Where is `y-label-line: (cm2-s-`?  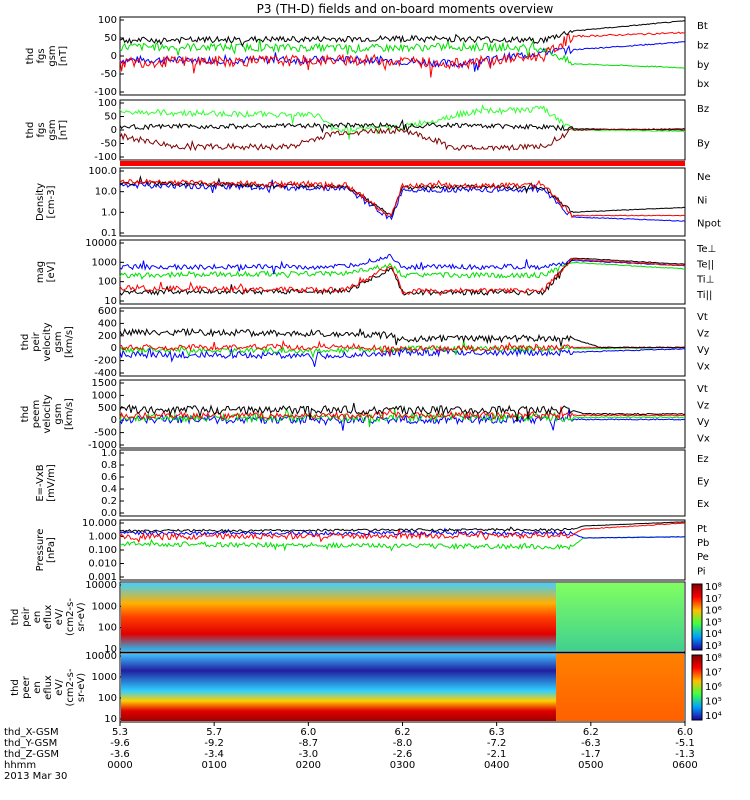 y-label-line: (cm2-s- is located at coordinates (70, 617).